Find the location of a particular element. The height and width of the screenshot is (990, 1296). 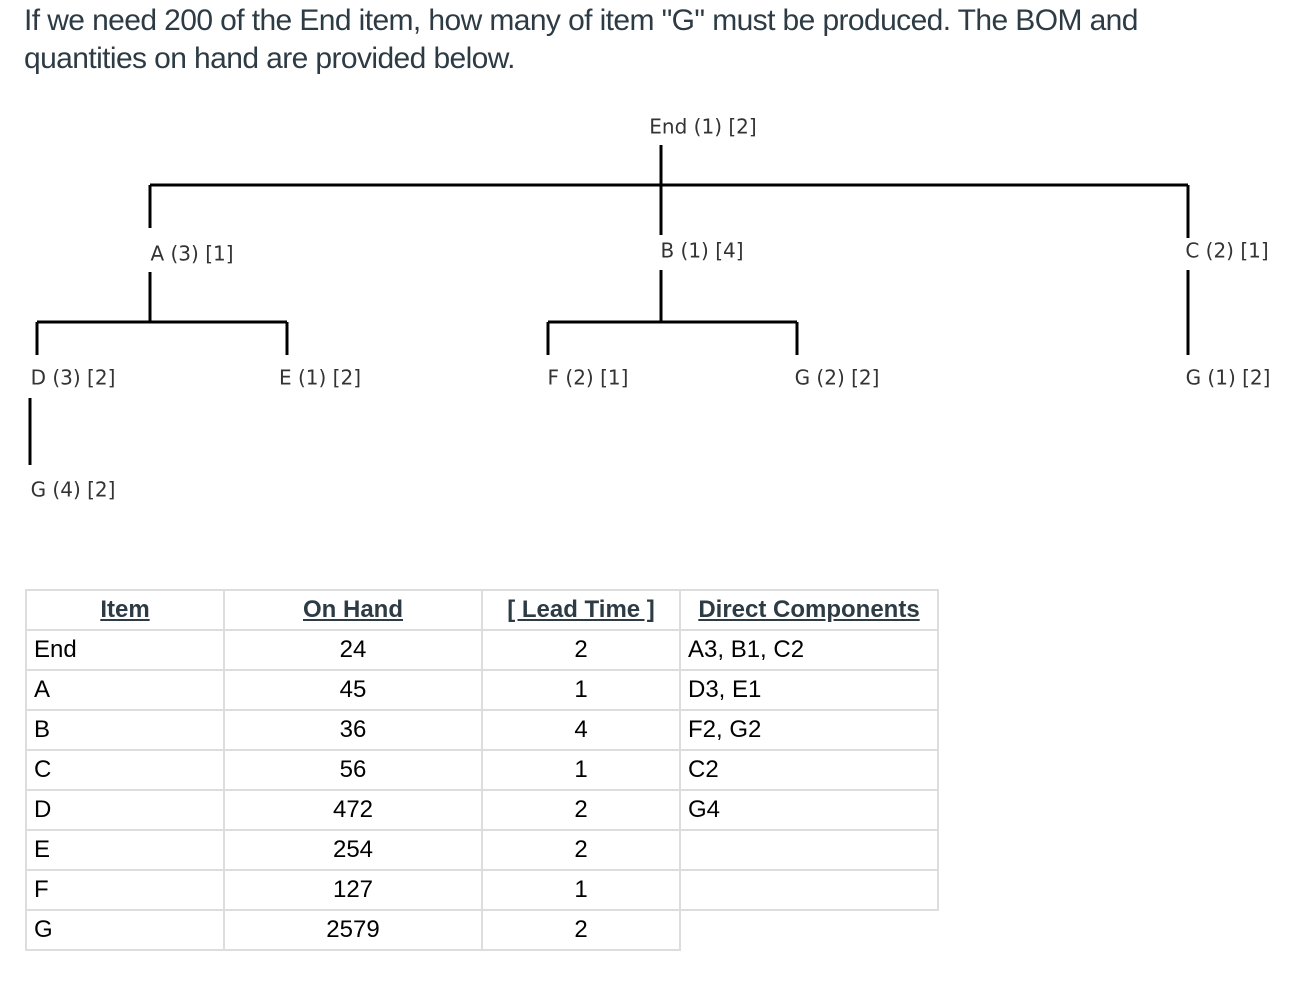

table-row: D 472 2 G4 is located at coordinates (482, 810).